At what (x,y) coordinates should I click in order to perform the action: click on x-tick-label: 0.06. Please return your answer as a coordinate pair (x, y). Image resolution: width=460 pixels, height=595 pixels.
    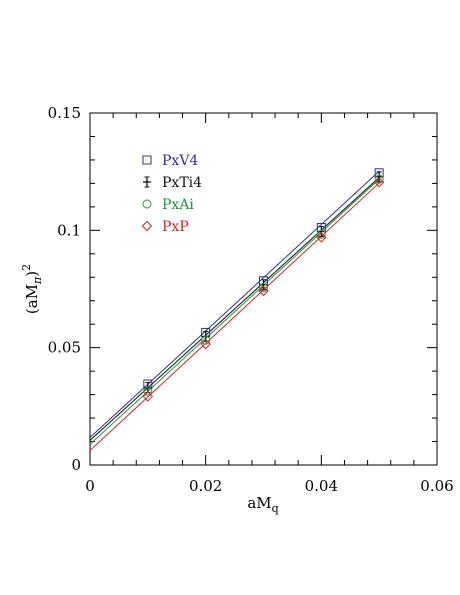
    Looking at the image, I should click on (436, 486).